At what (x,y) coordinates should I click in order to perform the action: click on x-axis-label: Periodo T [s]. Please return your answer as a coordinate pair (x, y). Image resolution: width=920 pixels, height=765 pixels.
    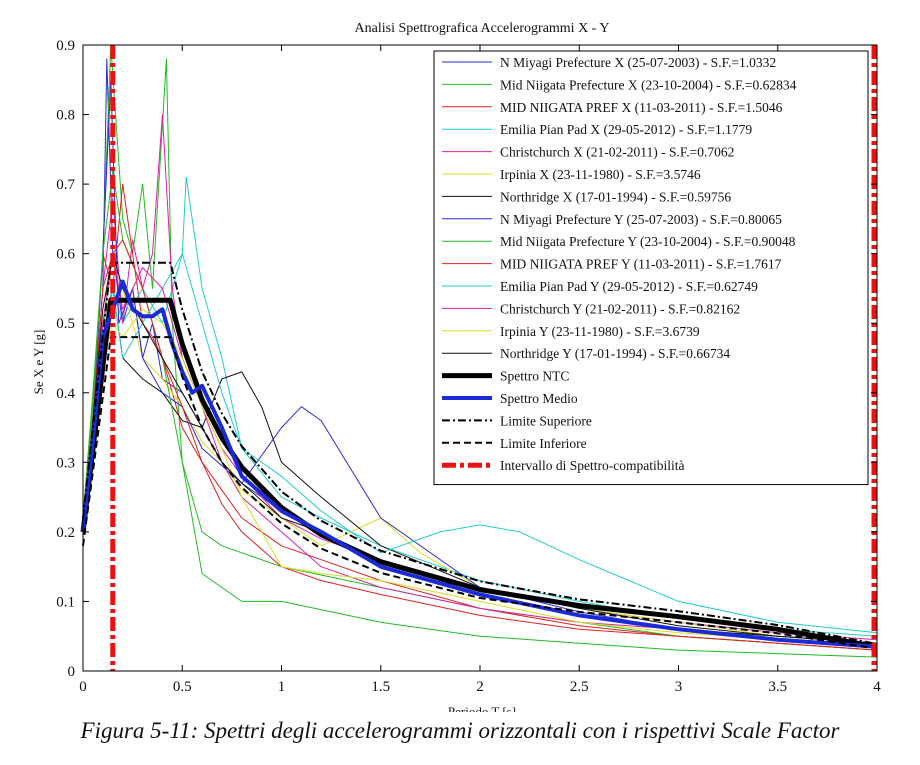
    Looking at the image, I should click on (482, 708).